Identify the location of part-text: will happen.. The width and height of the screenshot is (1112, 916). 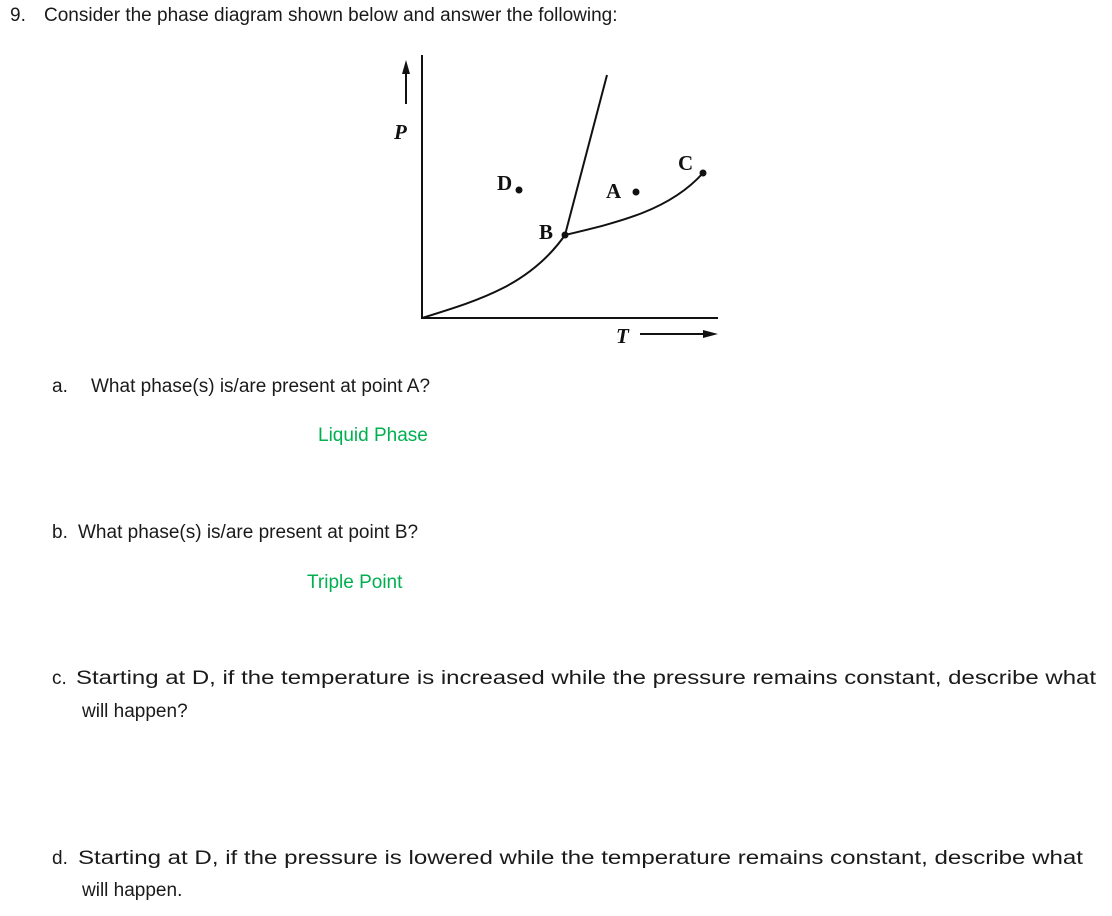
(131, 890).